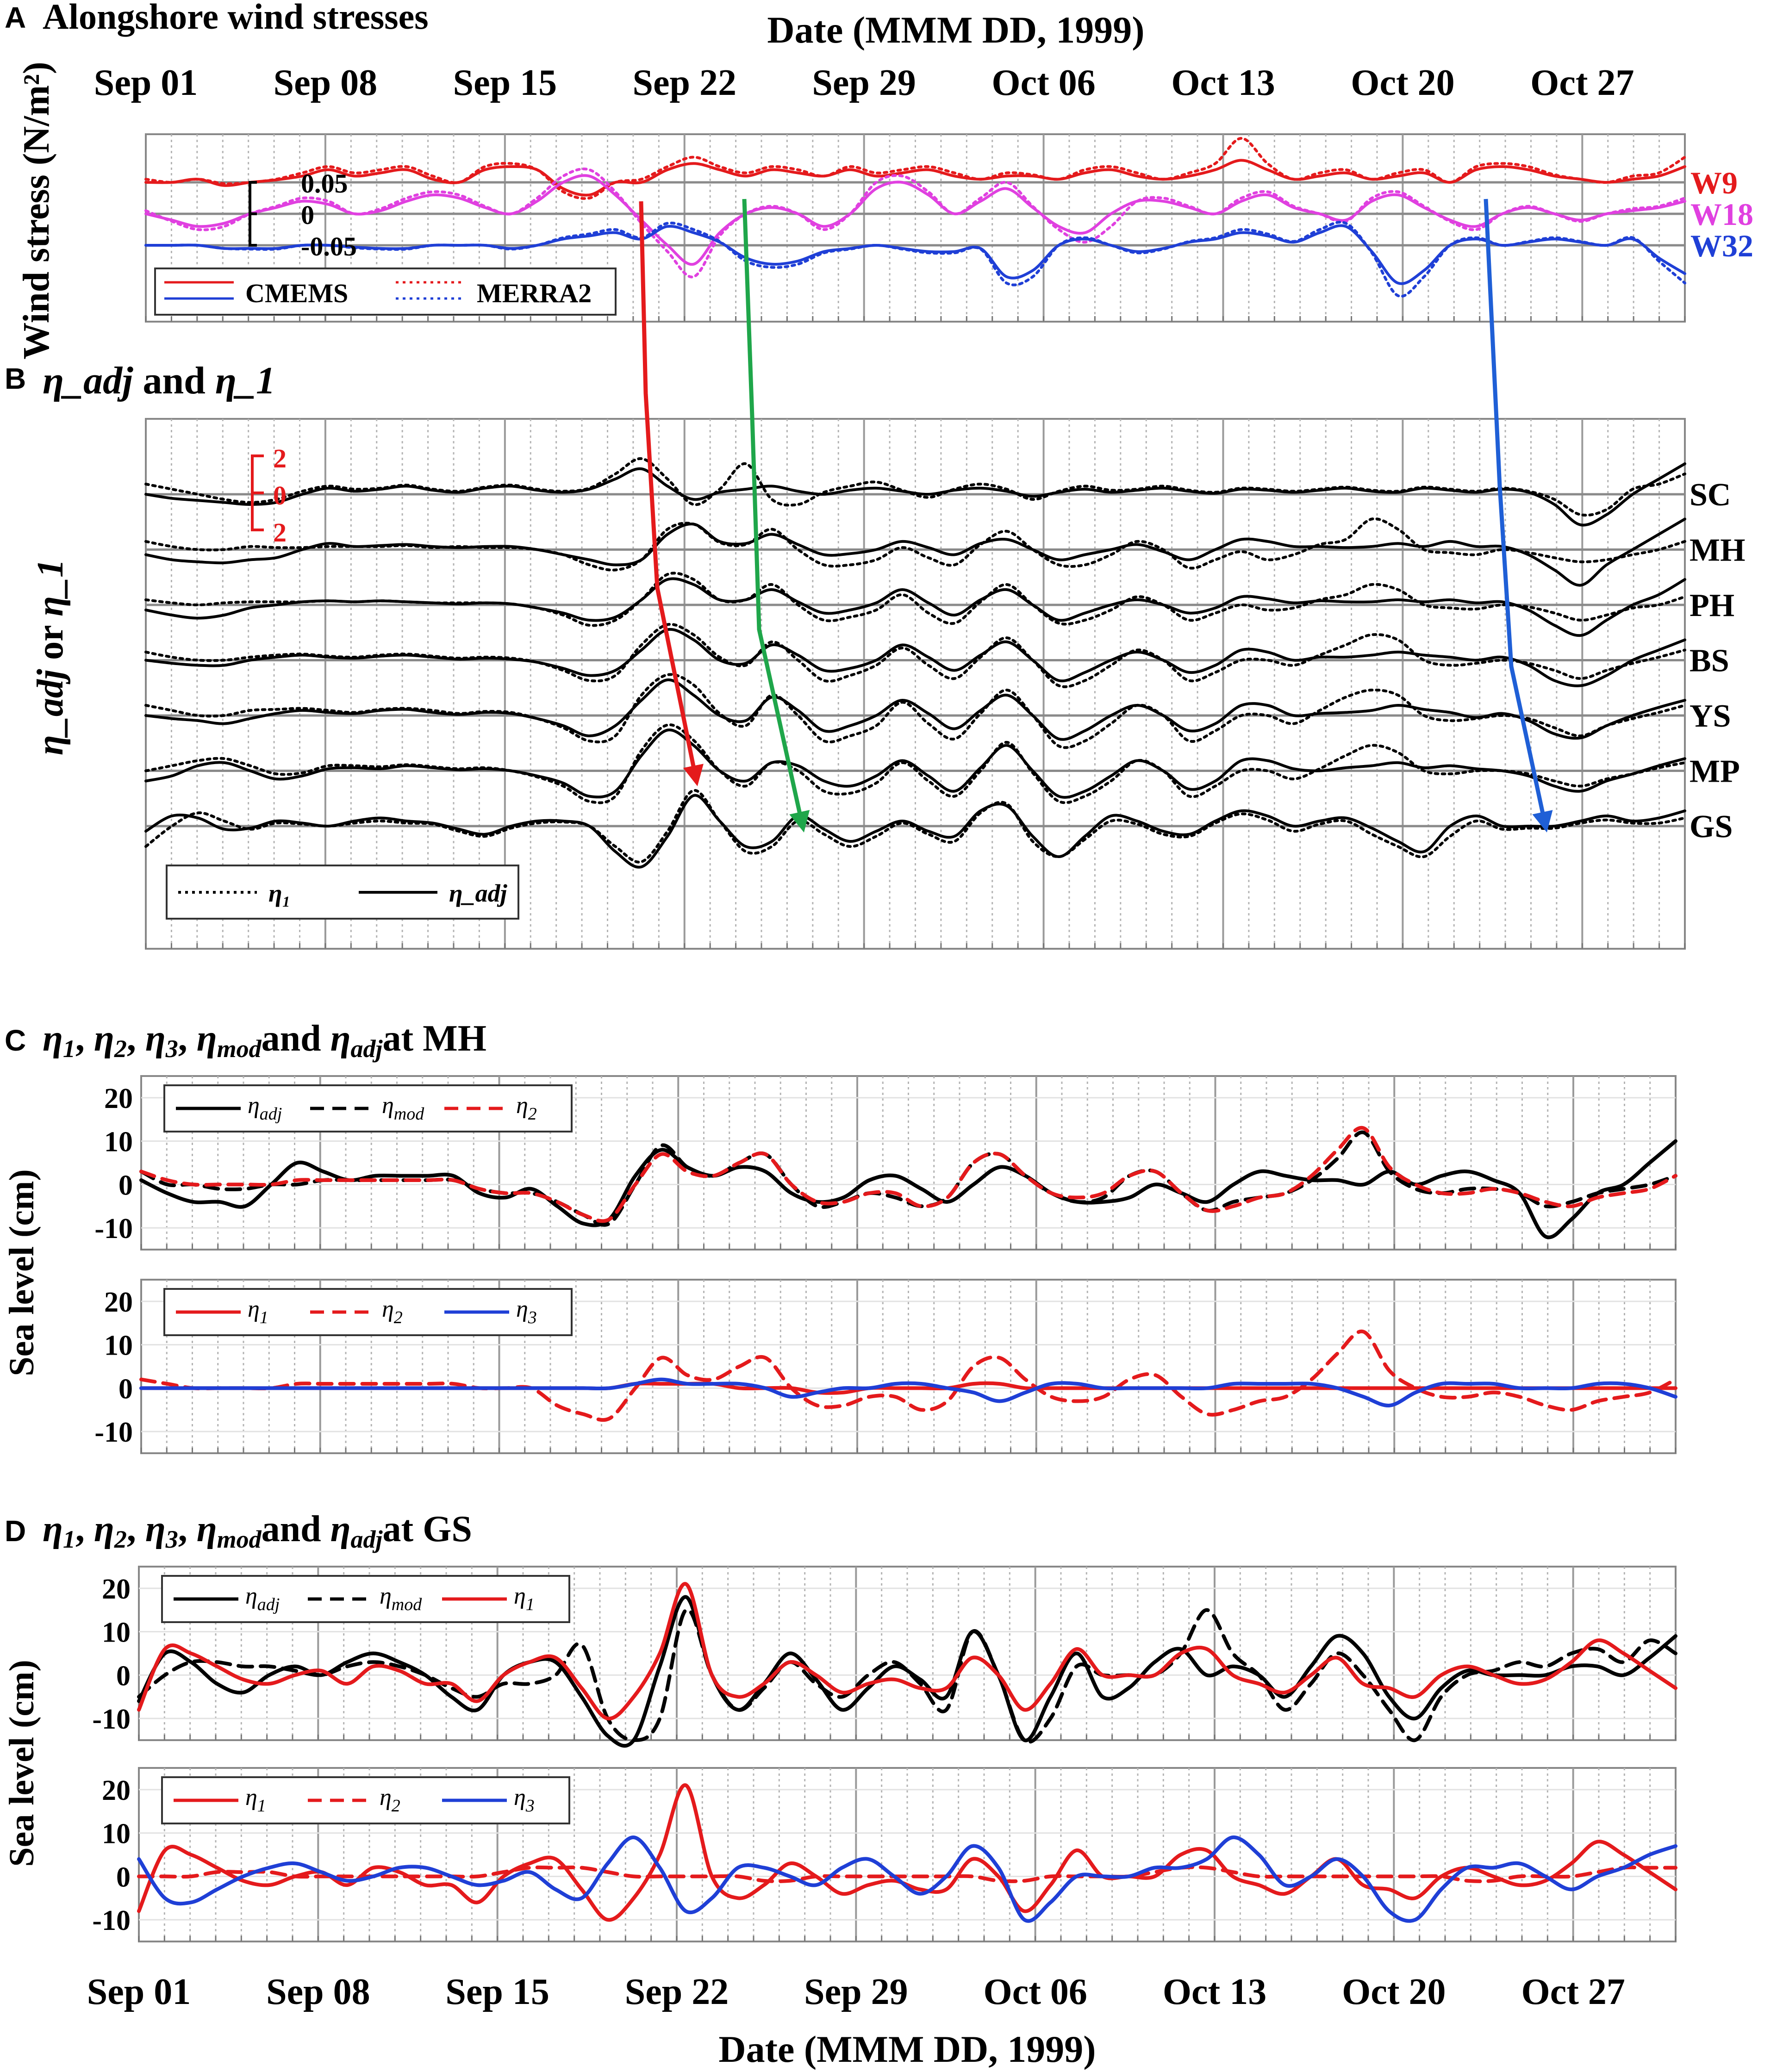 The width and height of the screenshot is (1783, 2072). What do you see at coordinates (1223, 82) in the screenshot?
I see `top-tick-label: Oct 13` at bounding box center [1223, 82].